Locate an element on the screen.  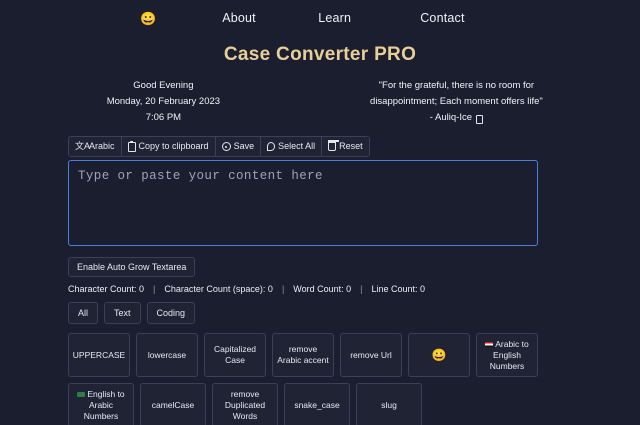
enable-auto-grow-button: Enable Auto Grow Textarea is located at coordinates (132, 267).